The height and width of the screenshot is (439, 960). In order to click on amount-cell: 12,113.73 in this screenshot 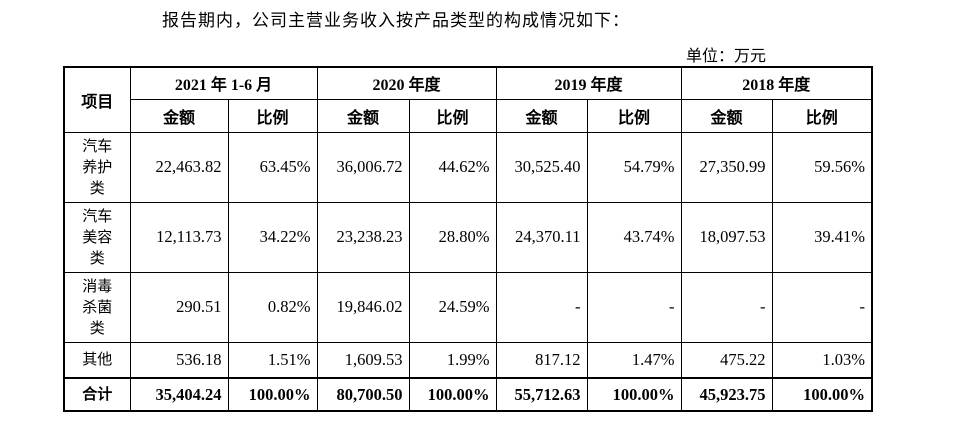, I will do `click(179, 237)`.